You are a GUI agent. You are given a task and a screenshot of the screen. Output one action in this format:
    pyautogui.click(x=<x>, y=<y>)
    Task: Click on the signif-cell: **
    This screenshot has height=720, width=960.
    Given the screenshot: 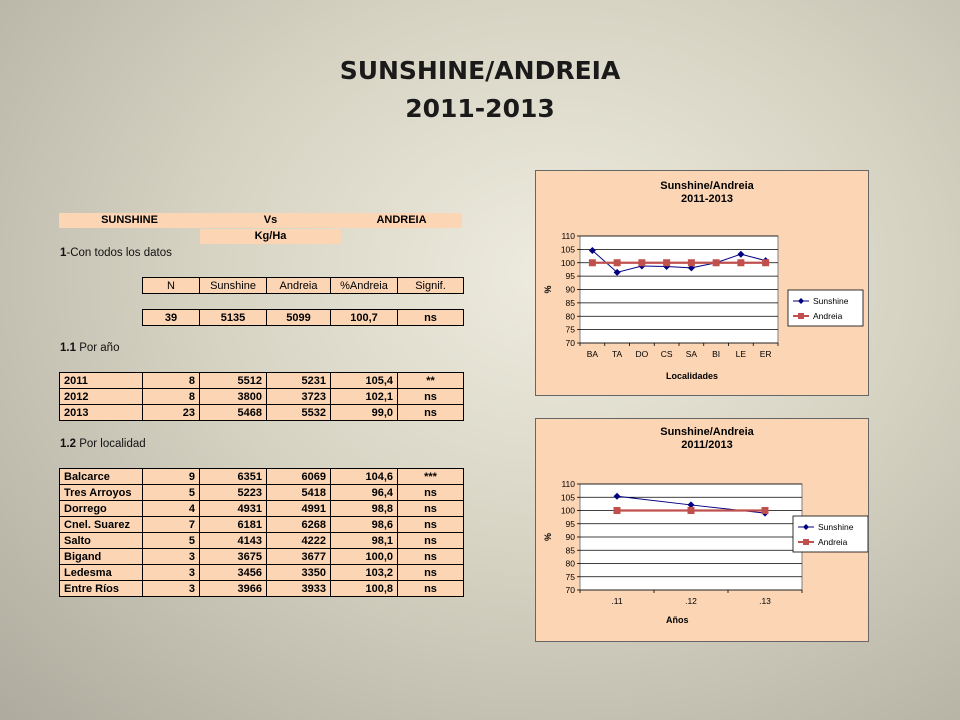 What is the action you would take?
    pyautogui.click(x=430, y=380)
    